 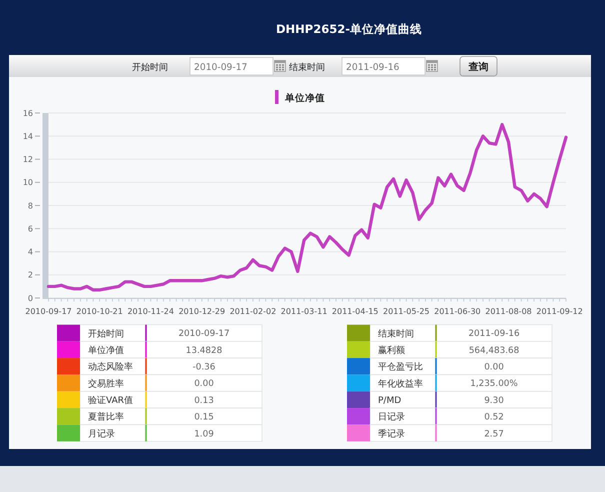 I want to click on category-label: 开始时间, so click(x=106, y=334).